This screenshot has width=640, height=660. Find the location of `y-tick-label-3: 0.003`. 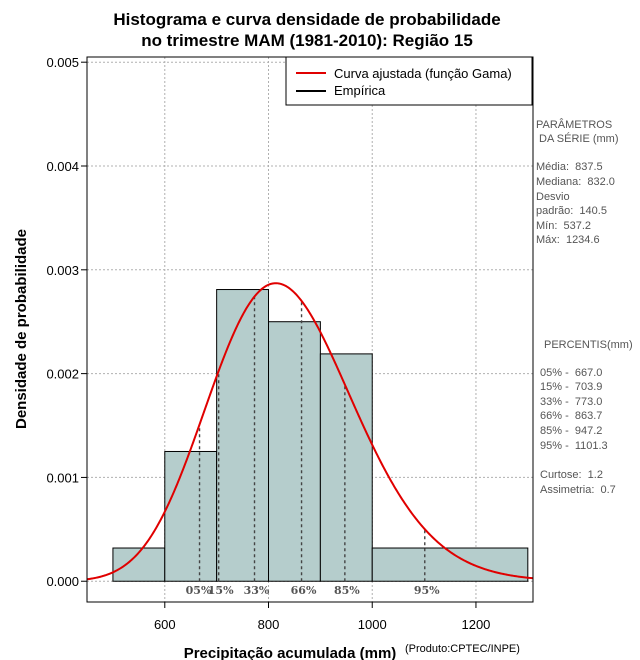

y-tick-label-3: 0.003 is located at coordinates (62, 270).